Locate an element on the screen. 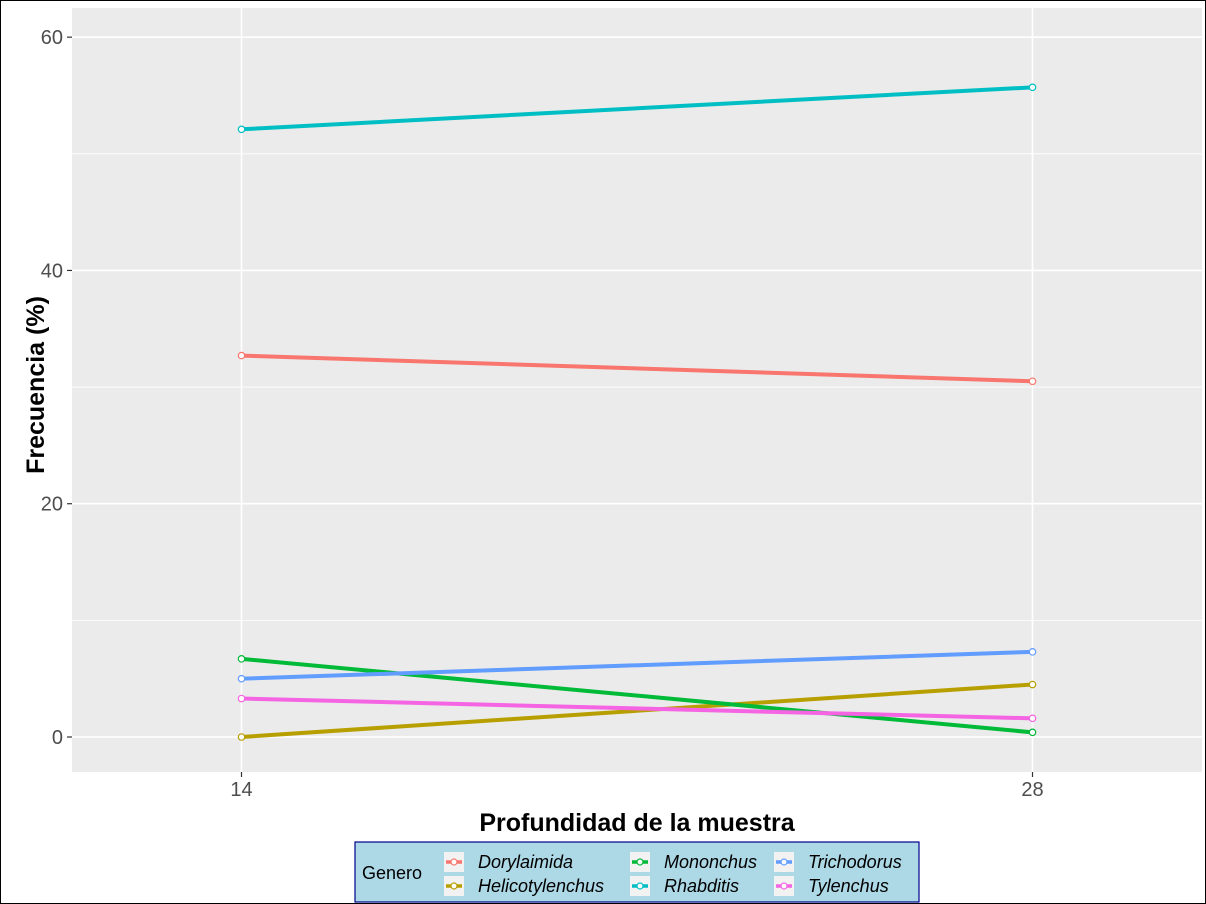 The height and width of the screenshot is (904, 1206). x-axis-title: Profundidad de la muestra is located at coordinates (637, 823).